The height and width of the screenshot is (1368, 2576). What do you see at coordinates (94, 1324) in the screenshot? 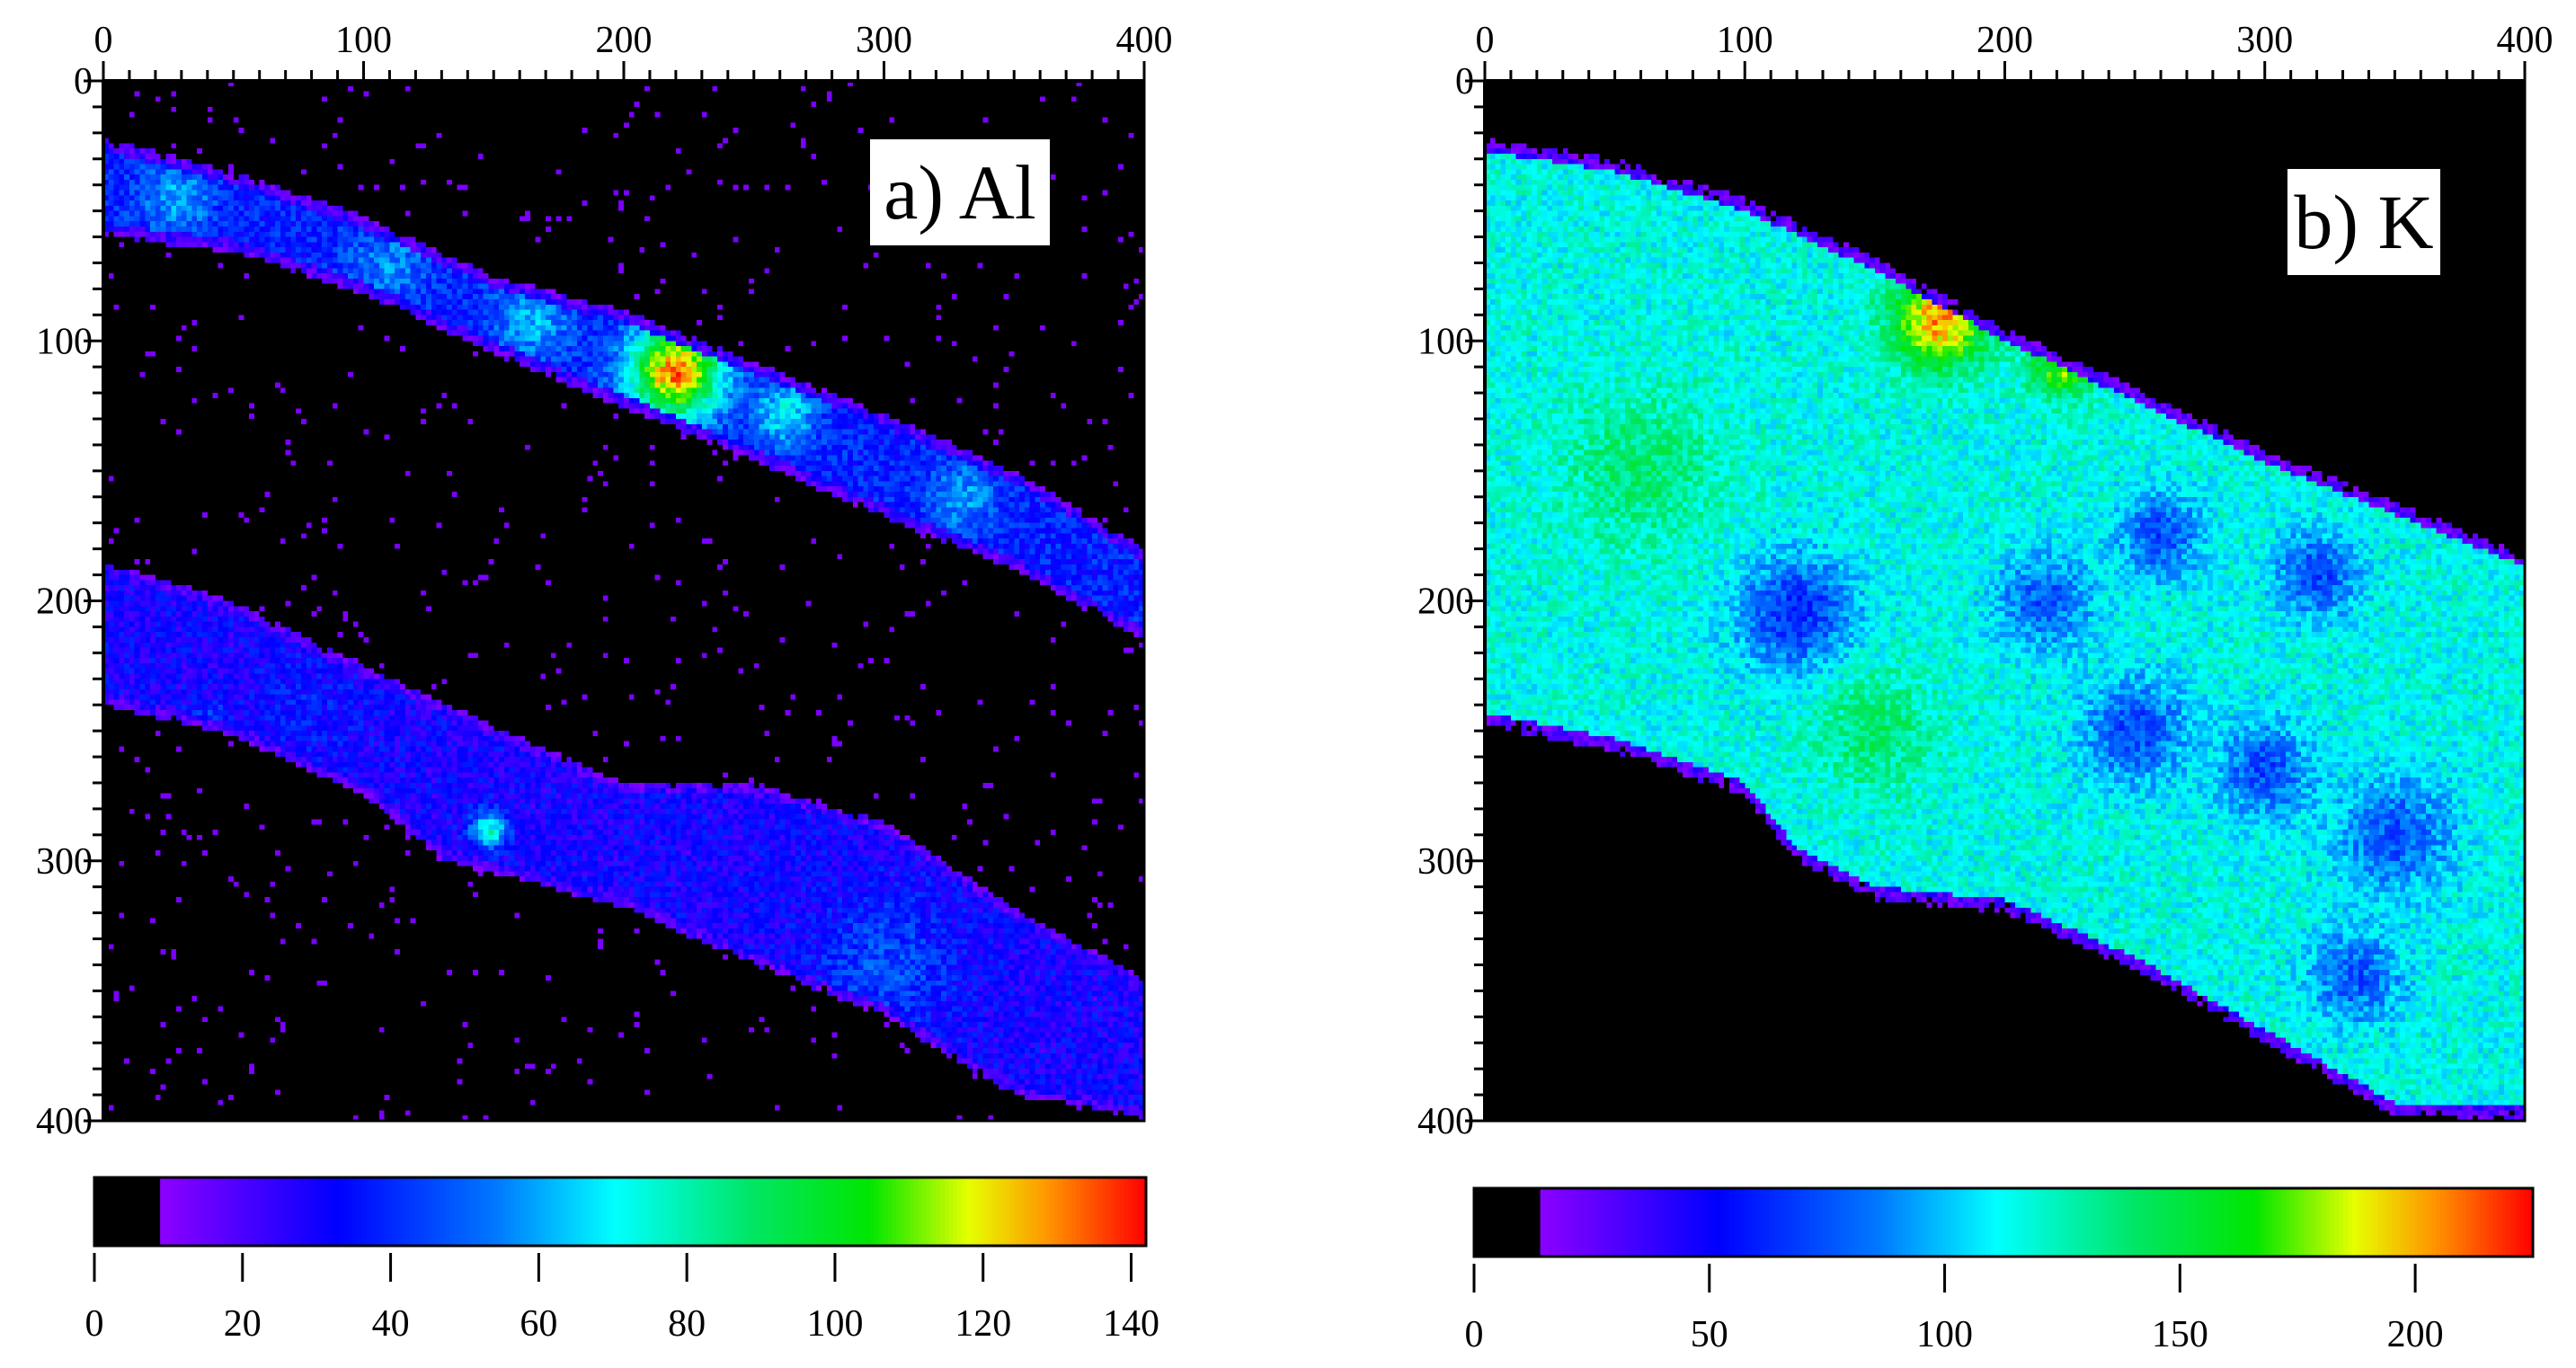
I see `colorbar-tick-label: 0` at bounding box center [94, 1324].